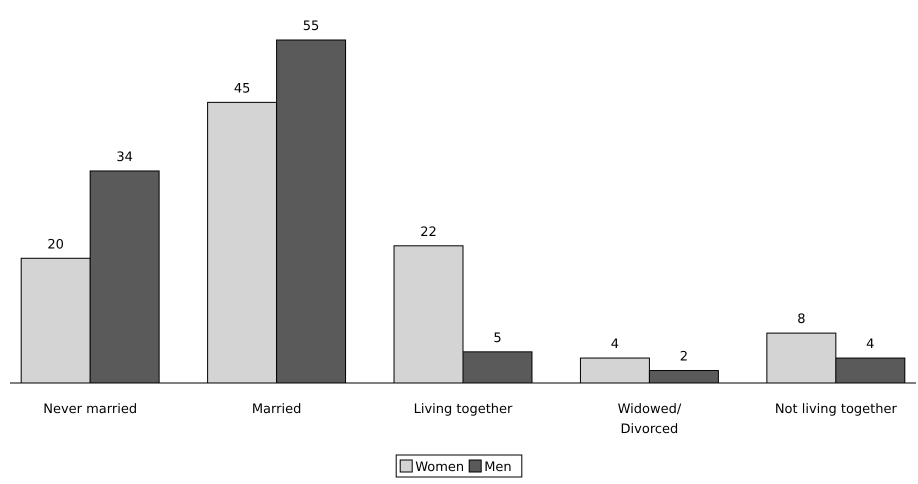 This screenshot has height=484, width=918. What do you see at coordinates (90, 409) in the screenshot?
I see `x-tick-label: Never married` at bounding box center [90, 409].